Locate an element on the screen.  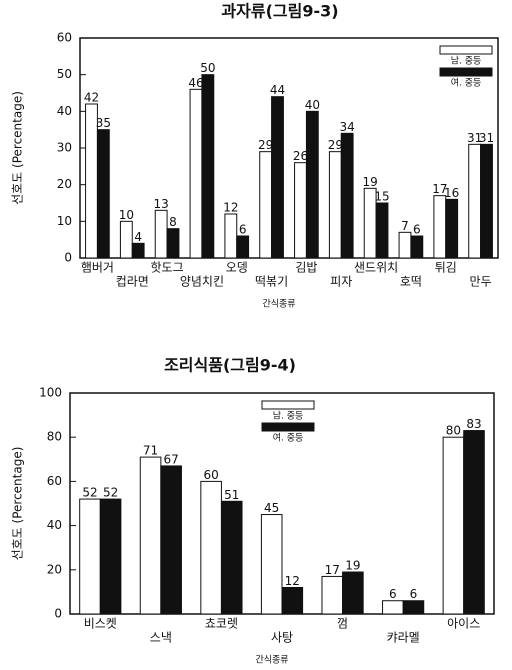
y-tick-label: 20 is located at coordinates (64, 184).